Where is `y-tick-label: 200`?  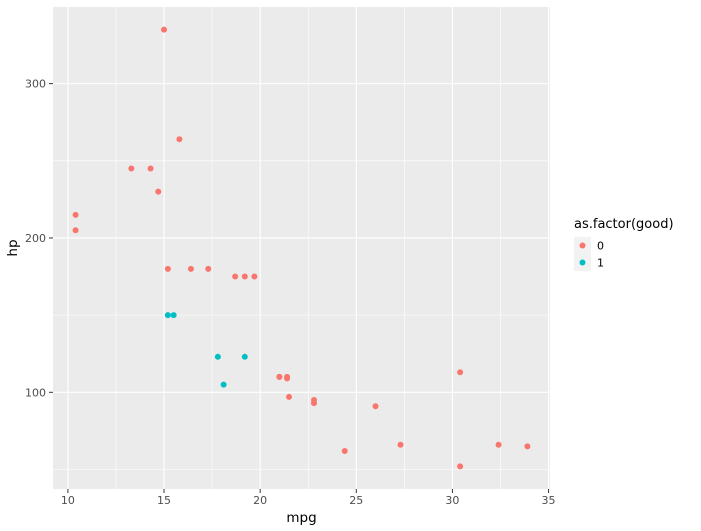 y-tick-label: 200 is located at coordinates (35, 238).